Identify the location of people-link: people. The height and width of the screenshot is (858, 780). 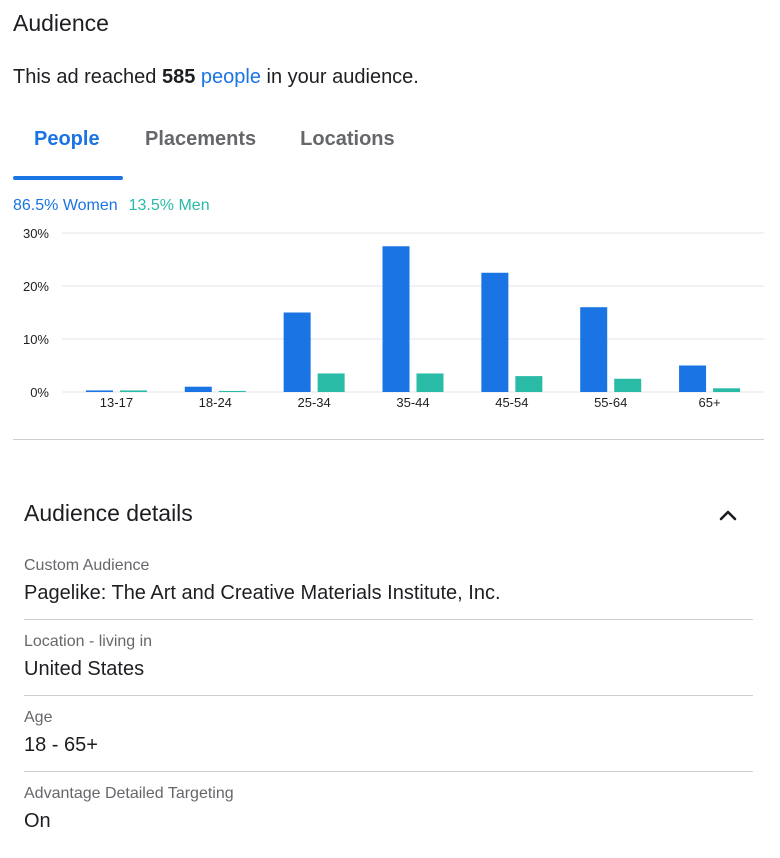
(230, 77).